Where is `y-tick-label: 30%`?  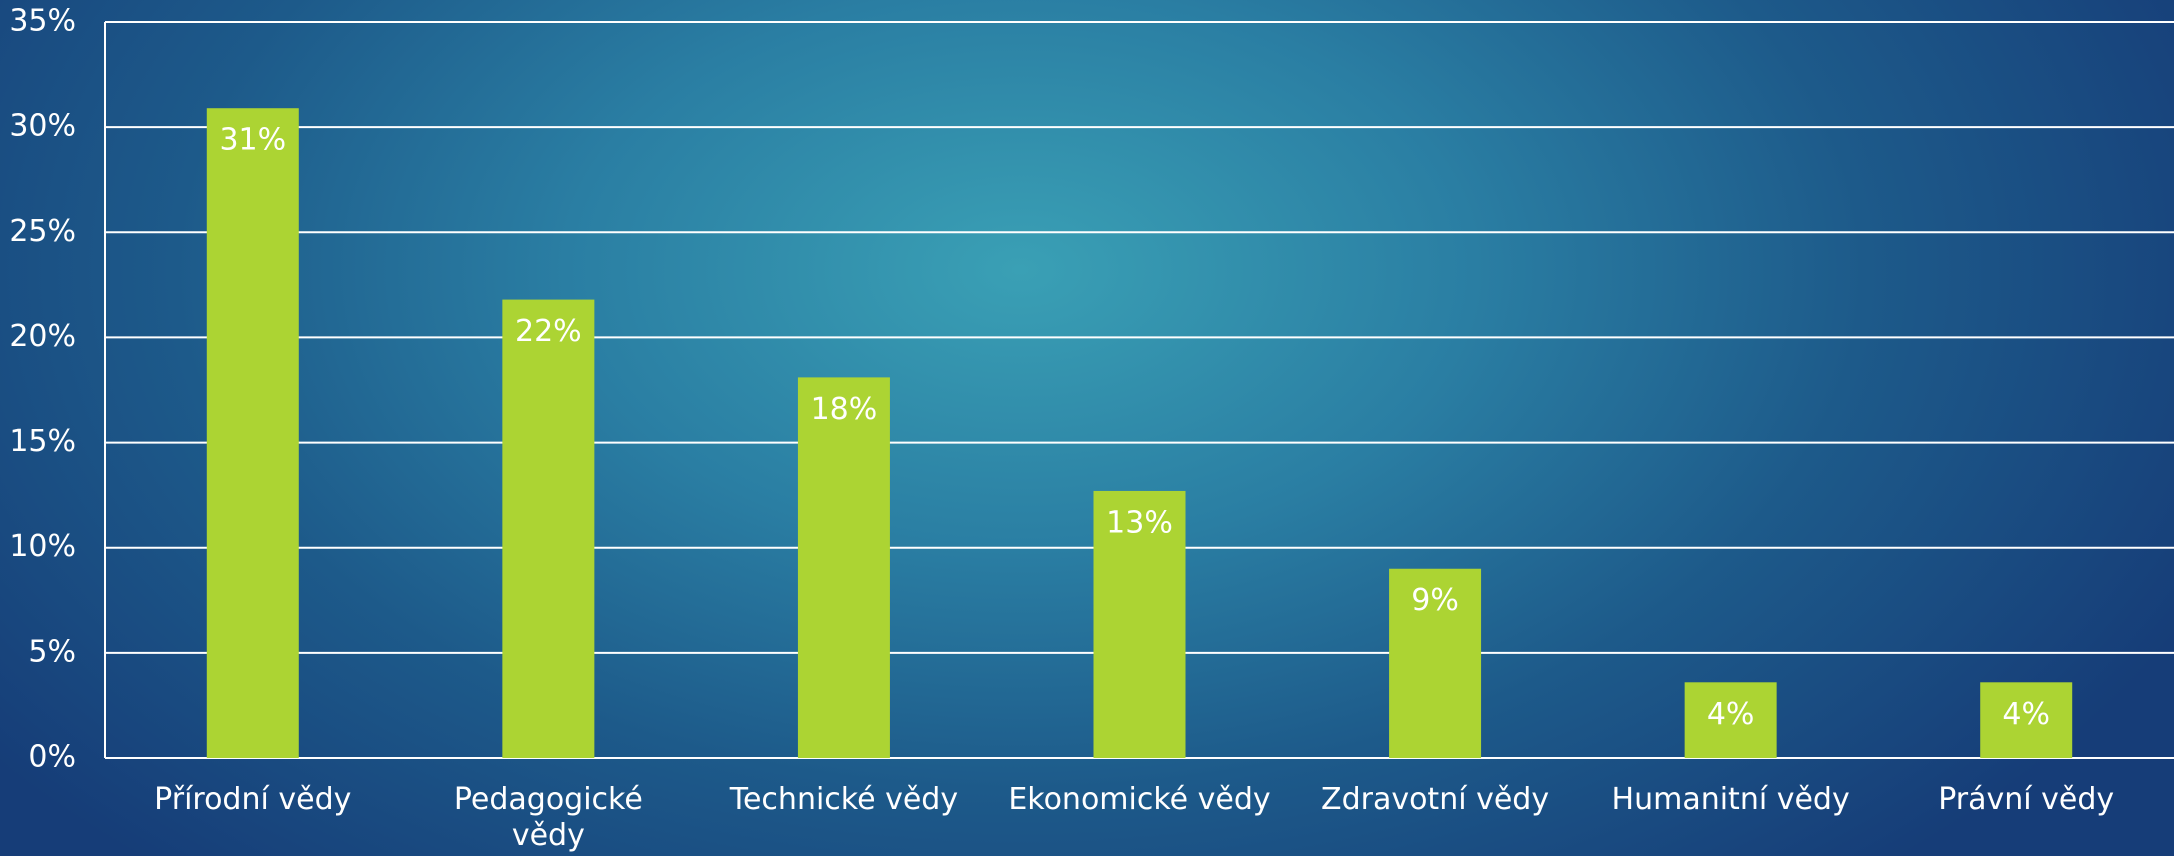 y-tick-label: 30% is located at coordinates (42, 126).